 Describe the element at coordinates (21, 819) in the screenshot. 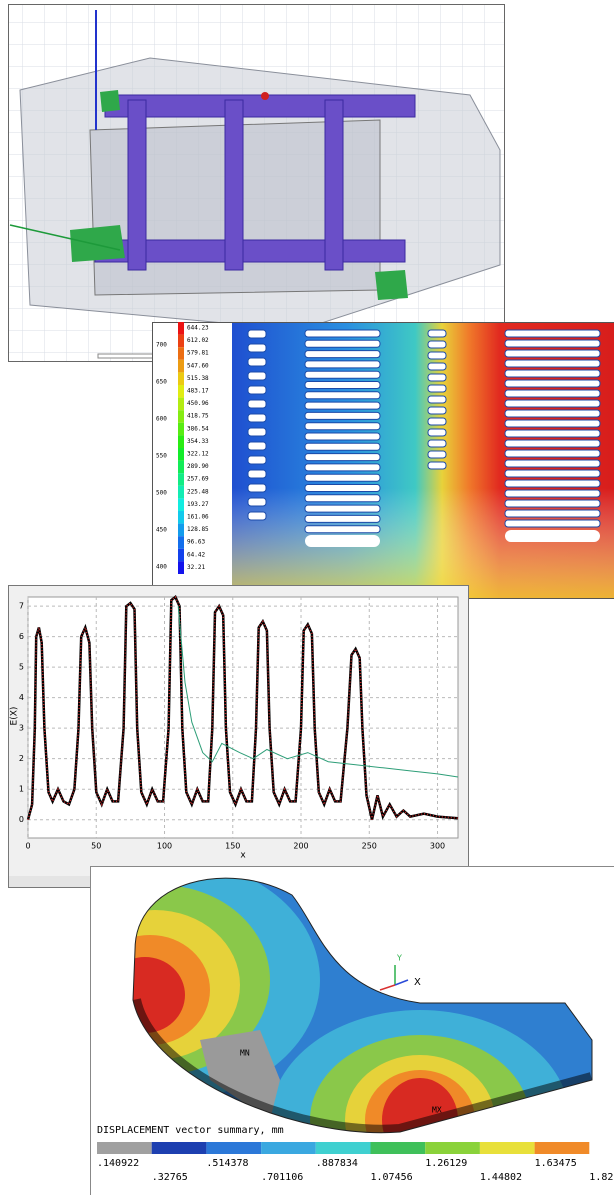

I see `y-tick-label: 0` at that location.